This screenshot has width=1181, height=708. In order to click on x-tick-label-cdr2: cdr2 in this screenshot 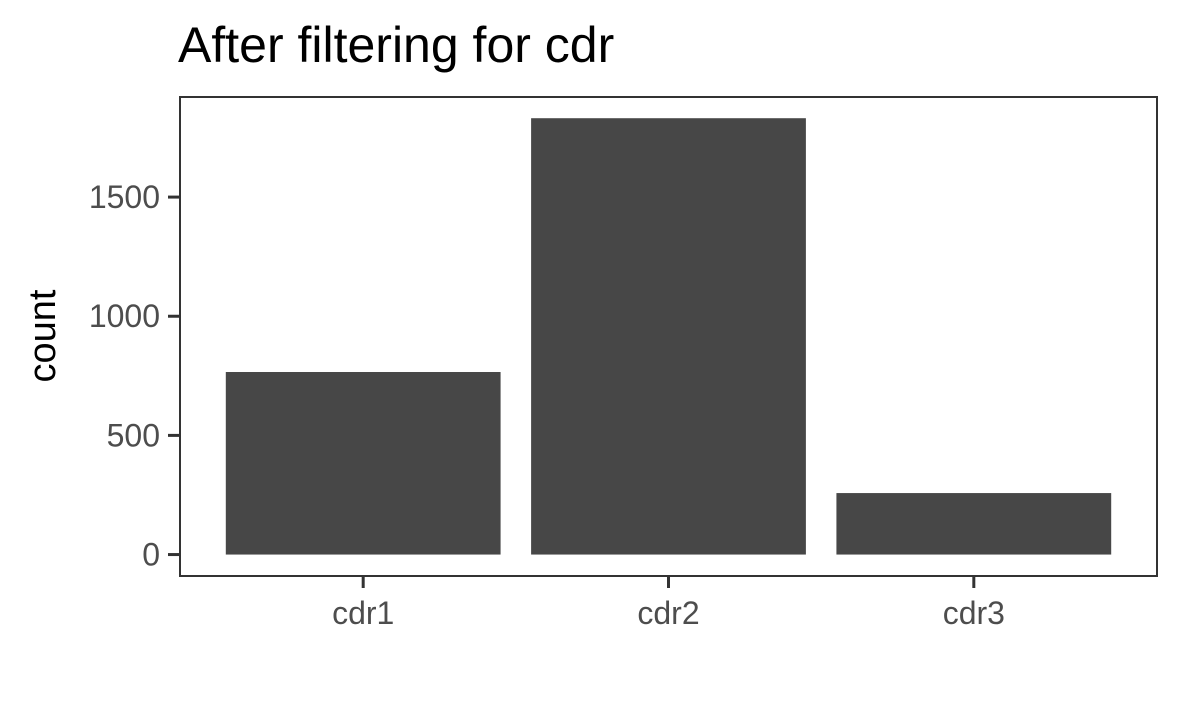, I will do `click(668, 613)`.